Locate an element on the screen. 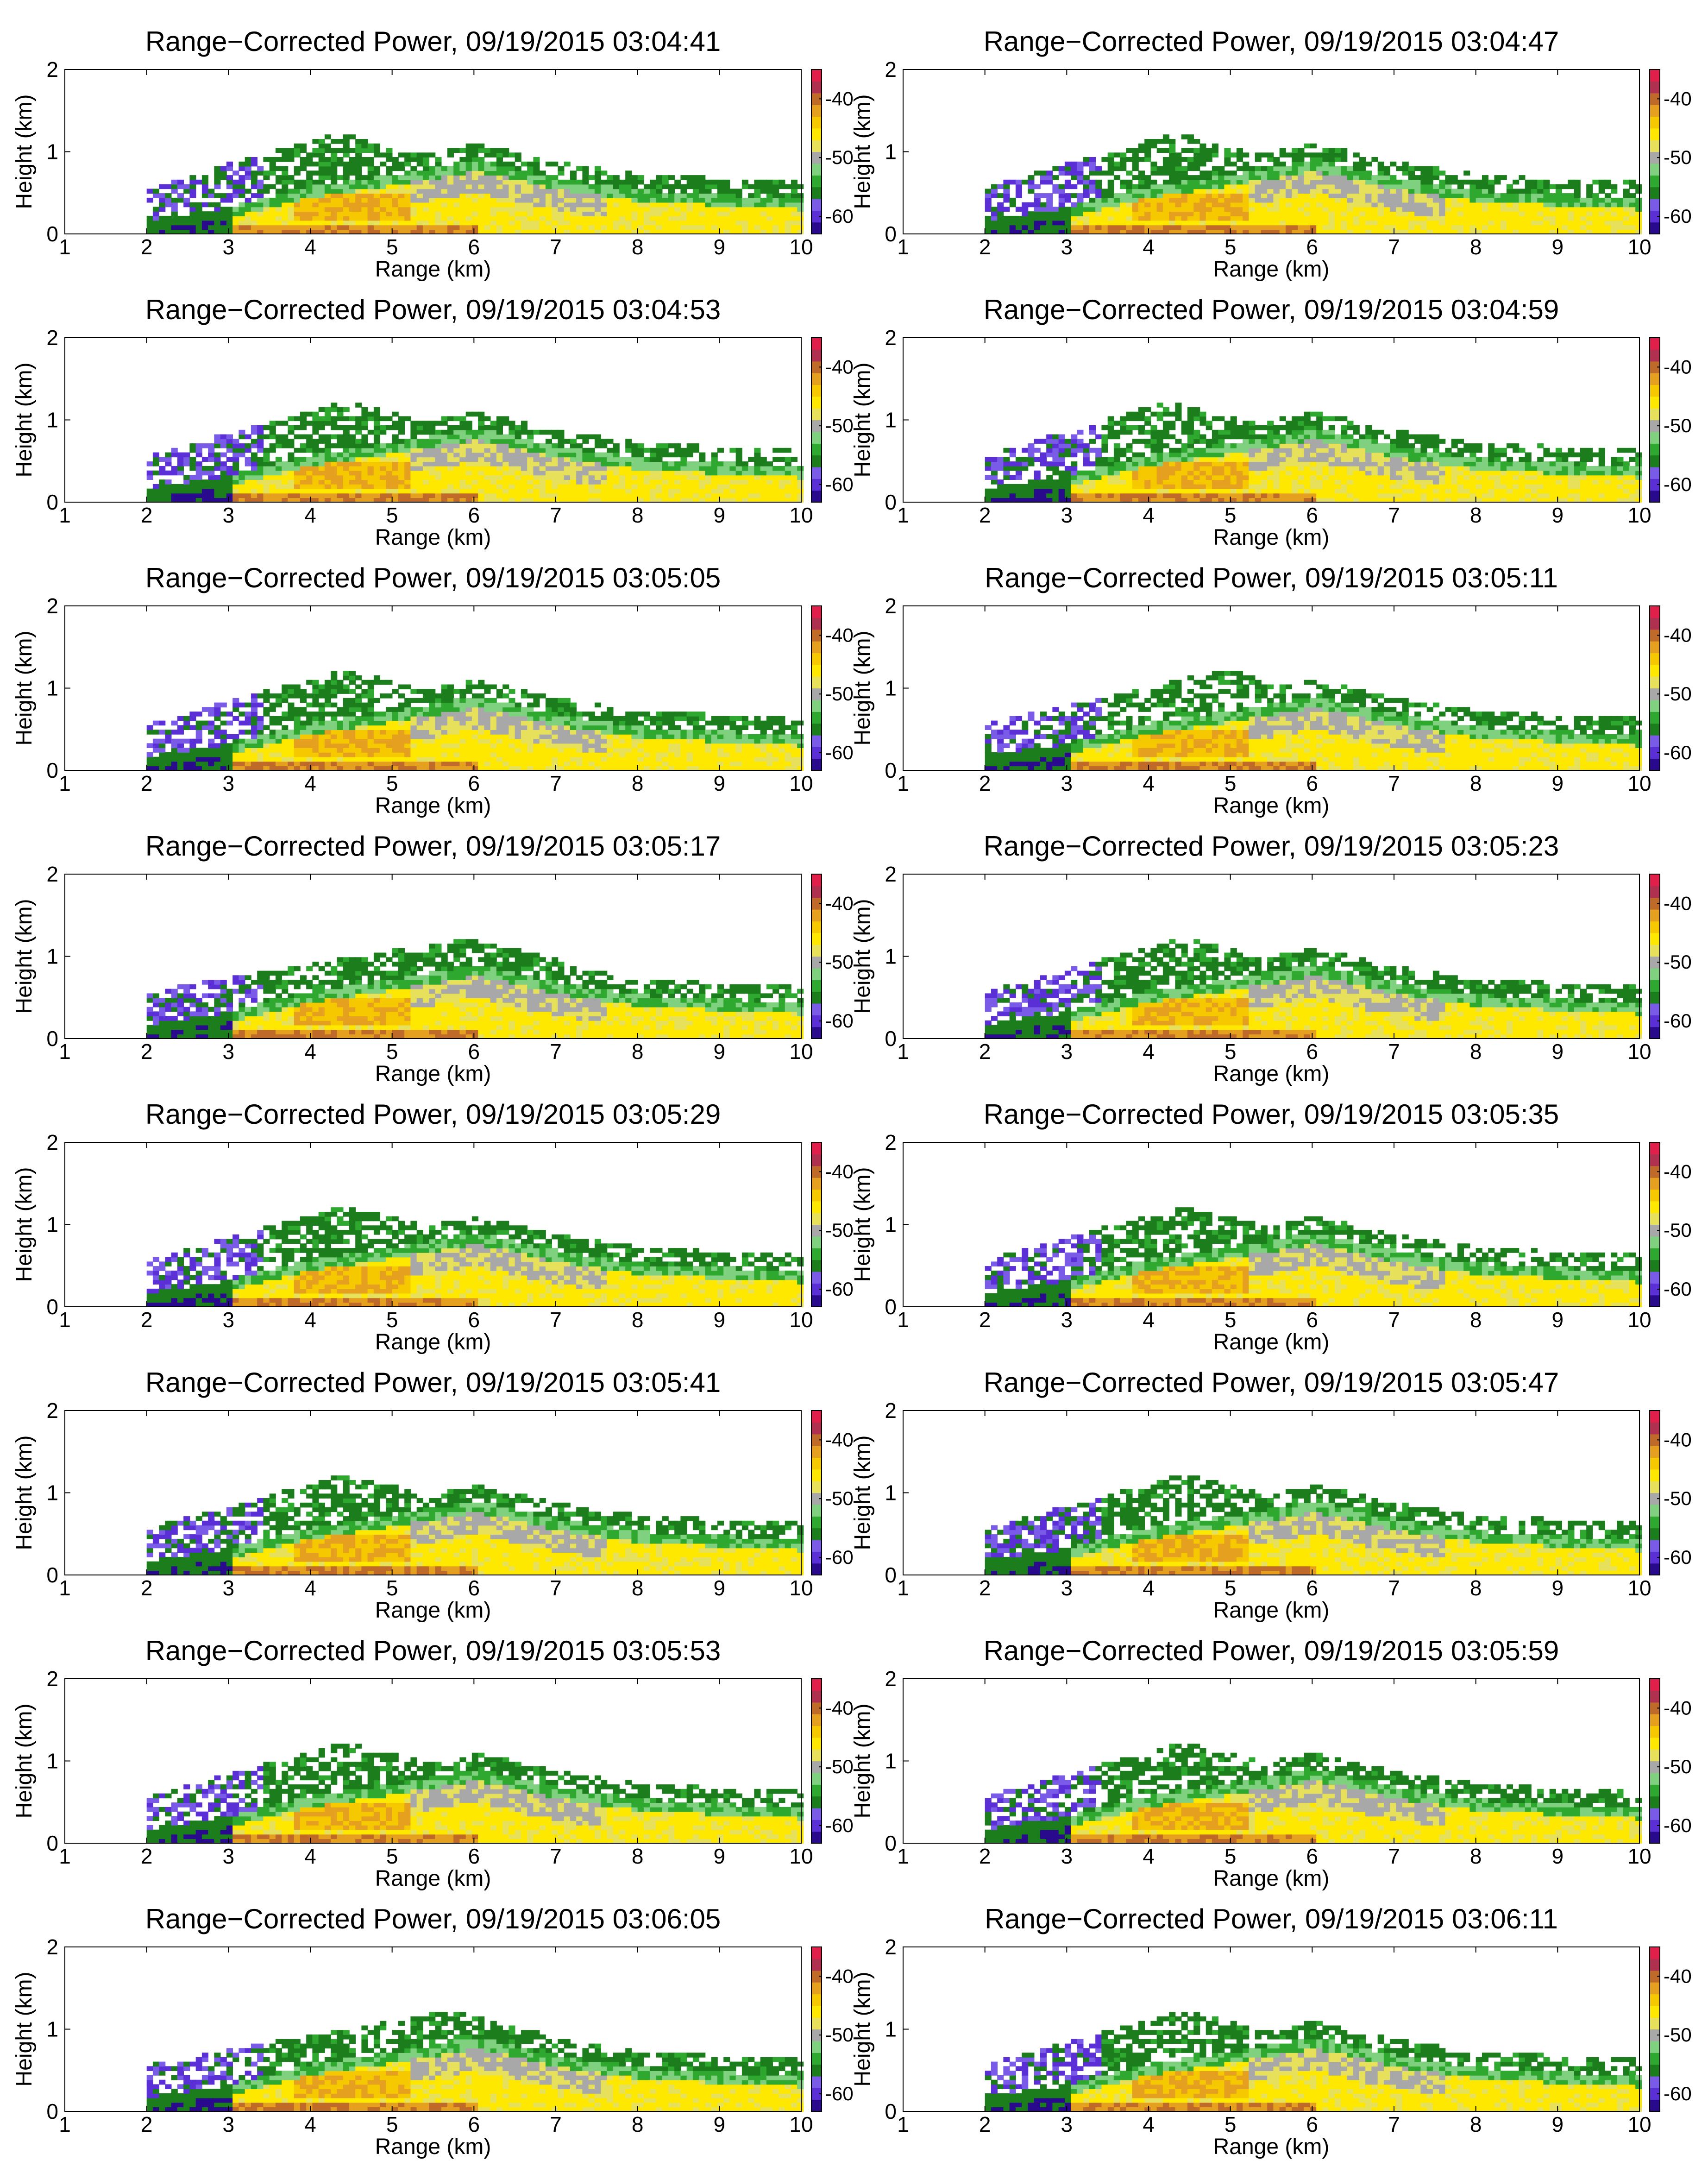 The width and height of the screenshot is (1708, 2173). colorbar-tick-label: -40 is located at coordinates (840, 367).